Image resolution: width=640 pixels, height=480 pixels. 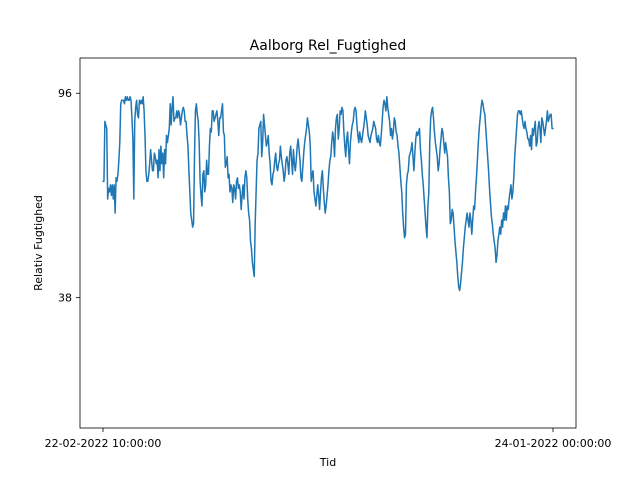 I want to click on chart-title: Aalborg Rel_Fugtighed, so click(x=328, y=46).